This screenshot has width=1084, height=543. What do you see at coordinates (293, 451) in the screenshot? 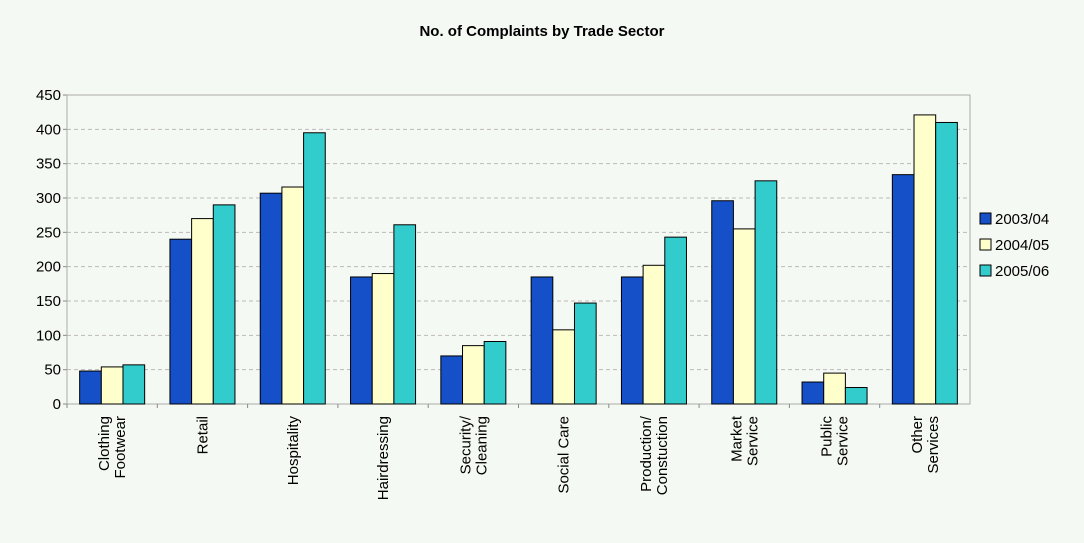
I see `x-tick-label: Hospitality` at bounding box center [293, 451].